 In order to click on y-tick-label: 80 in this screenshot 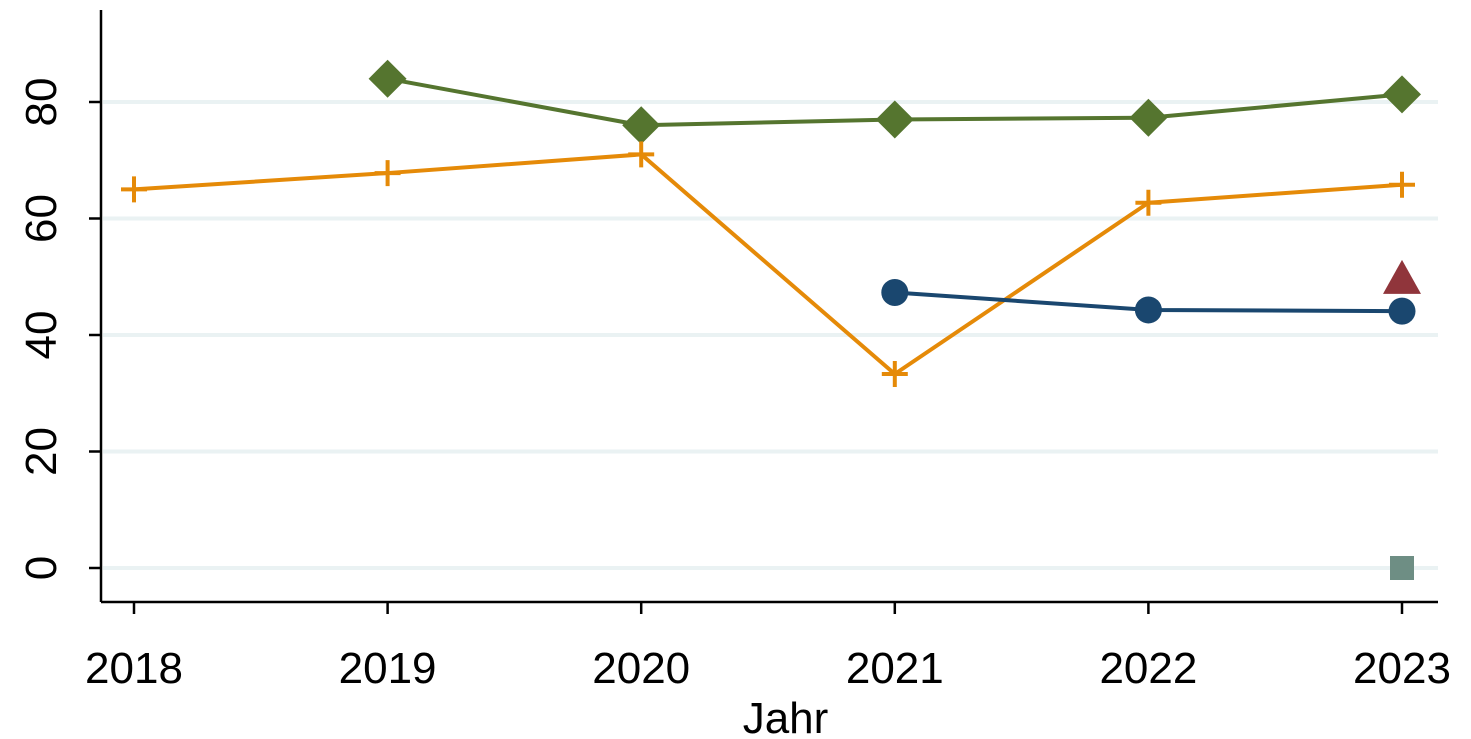, I will do `click(41, 102)`.